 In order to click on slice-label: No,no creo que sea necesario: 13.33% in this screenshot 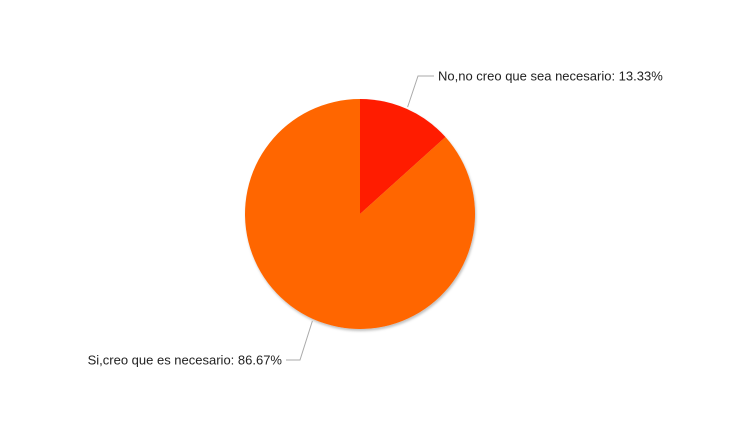, I will do `click(550, 76)`.